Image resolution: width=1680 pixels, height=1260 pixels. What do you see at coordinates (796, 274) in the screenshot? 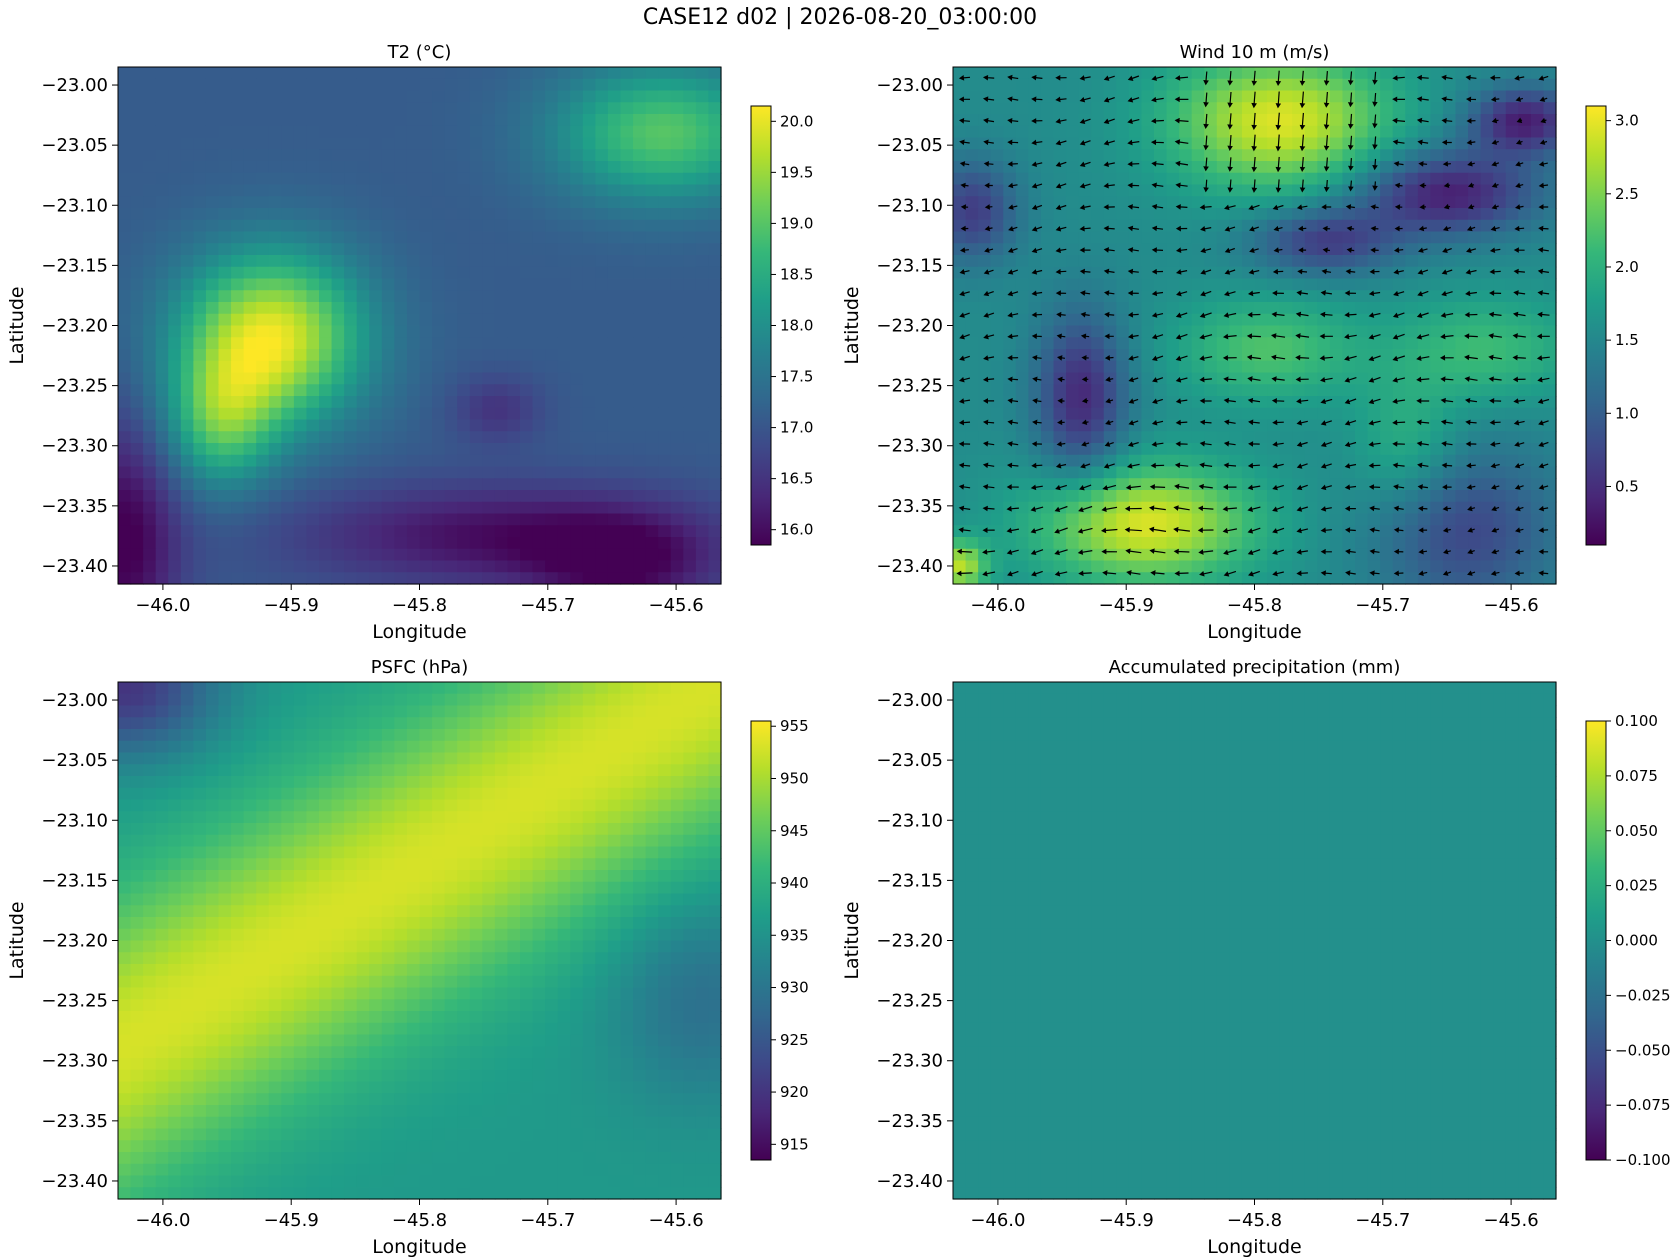
I see `colorbar-tick-label: 18.5` at bounding box center [796, 274].